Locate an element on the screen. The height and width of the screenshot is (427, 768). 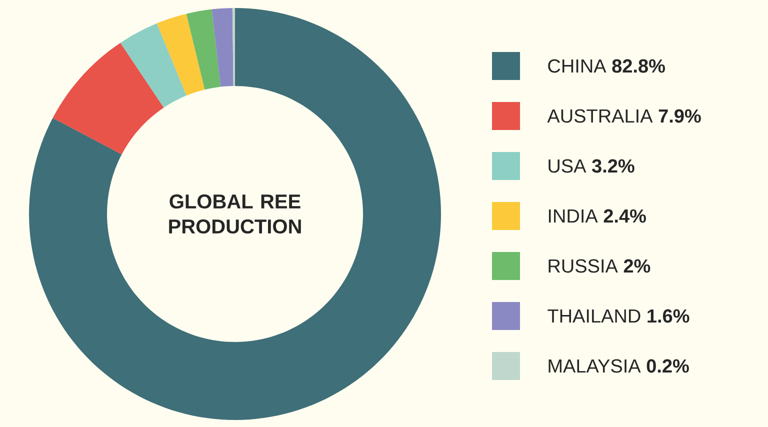
legend-label: CHINA is located at coordinates (577, 66).